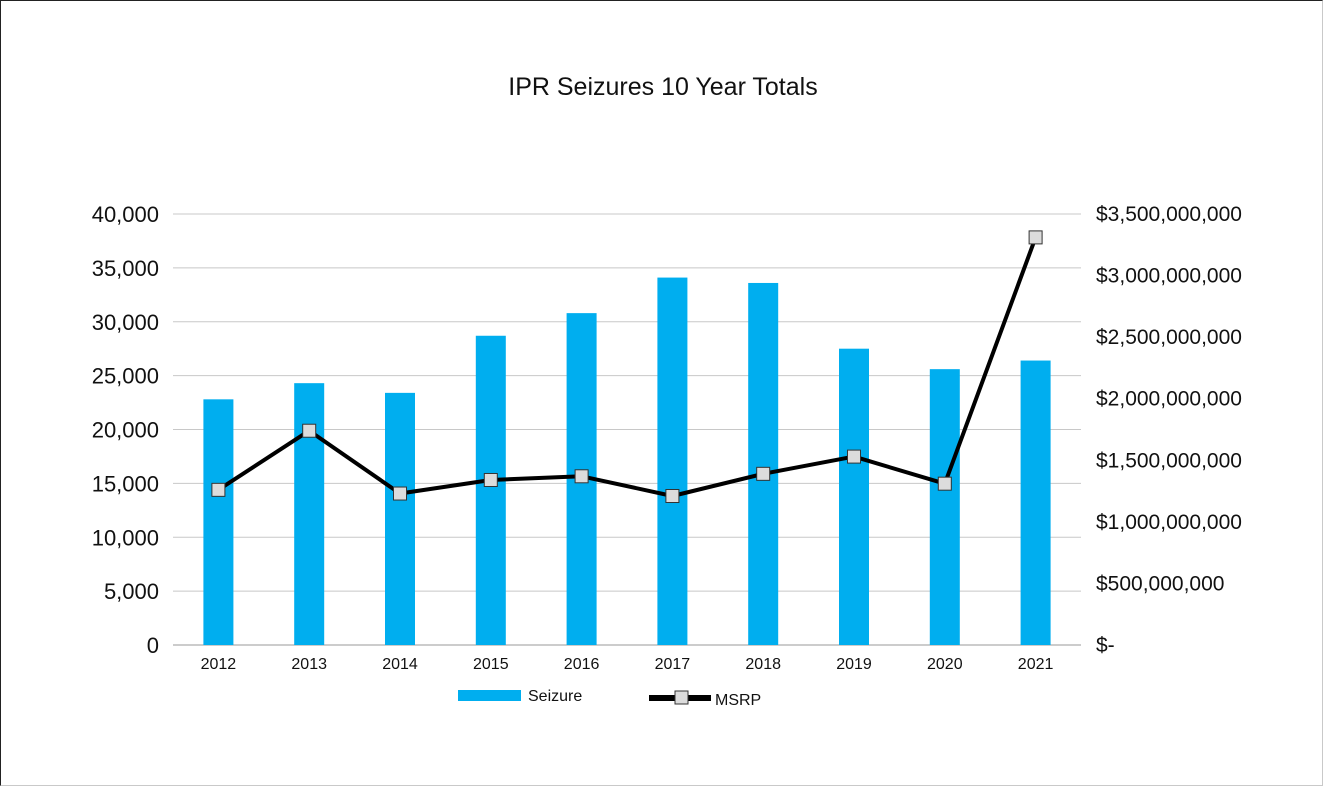 The height and width of the screenshot is (787, 1323). I want to click on left-tick-label: 30,000, so click(125, 322).